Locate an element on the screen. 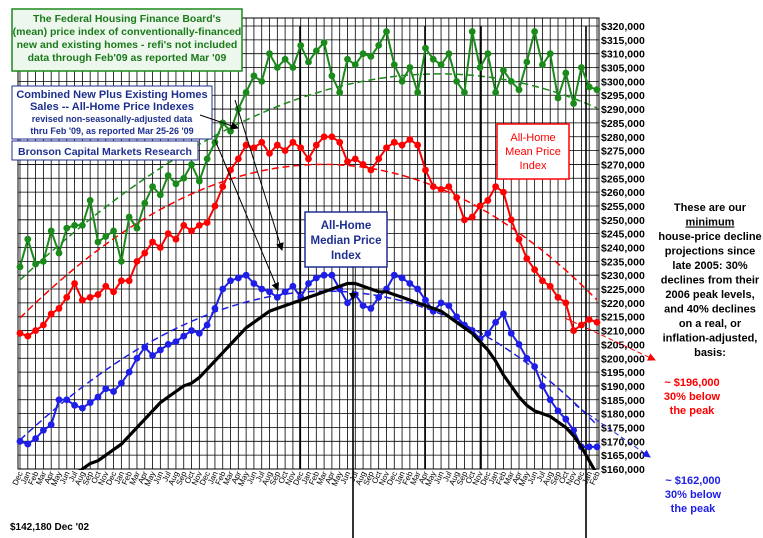  y-tick-label: $300,000 is located at coordinates (623, 82).